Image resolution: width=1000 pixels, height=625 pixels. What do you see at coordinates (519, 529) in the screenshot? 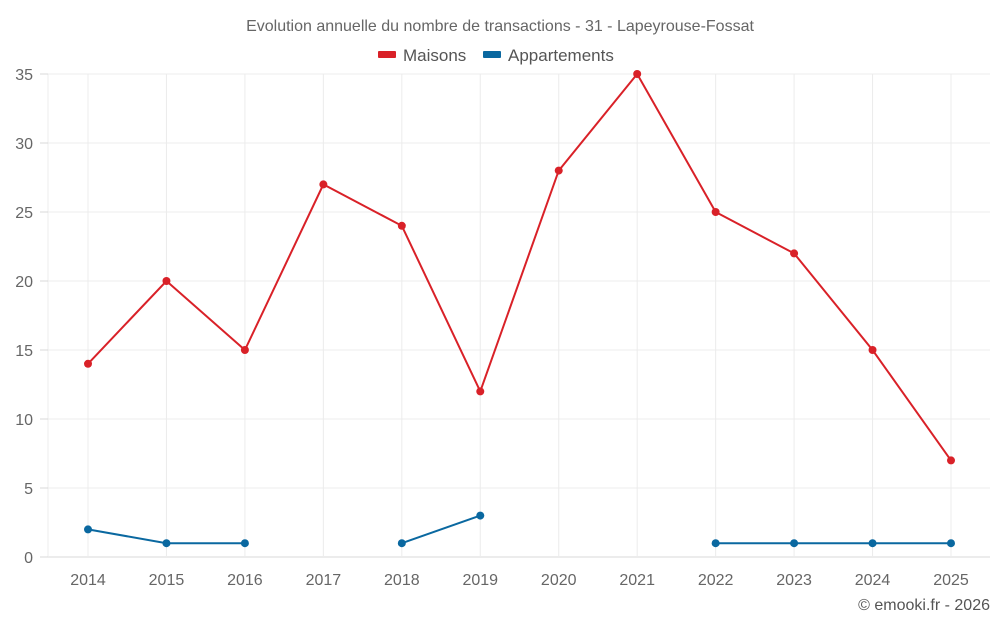
I see `series-appartements` at bounding box center [519, 529].